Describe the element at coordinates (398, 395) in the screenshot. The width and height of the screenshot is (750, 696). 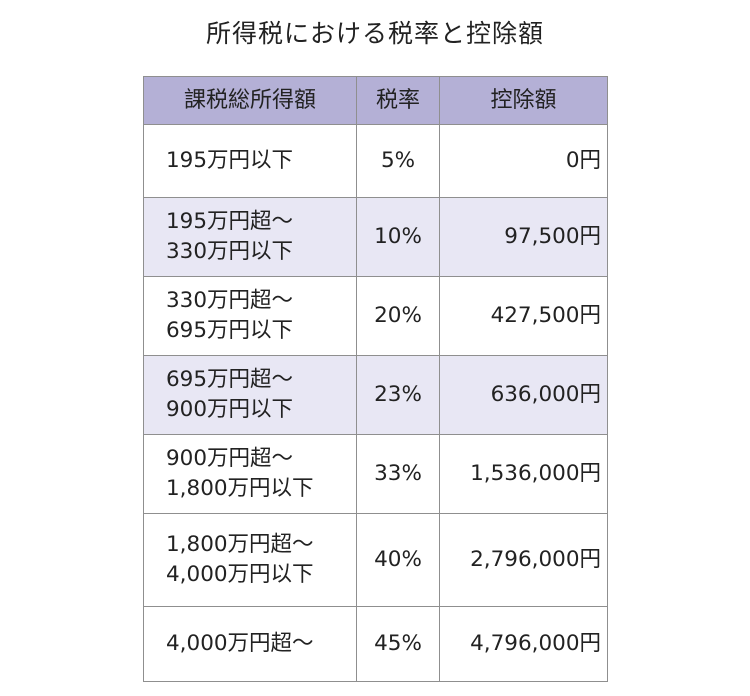
I see `tax-rate-cell: 23%` at that location.